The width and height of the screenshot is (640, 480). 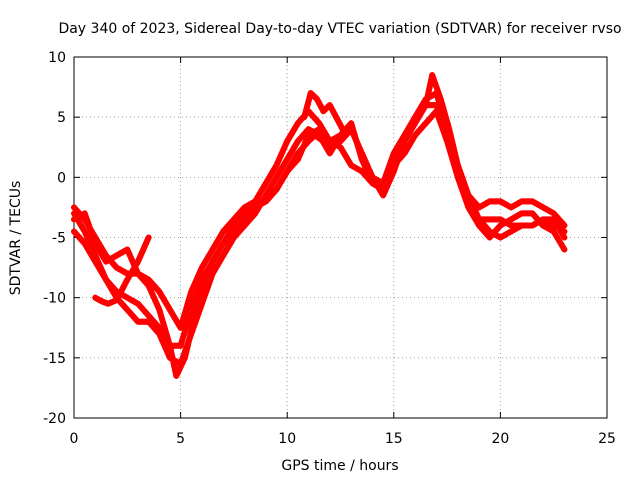 What do you see at coordinates (339, 466) in the screenshot?
I see `x-axis-label: GPS time / hours` at bounding box center [339, 466].